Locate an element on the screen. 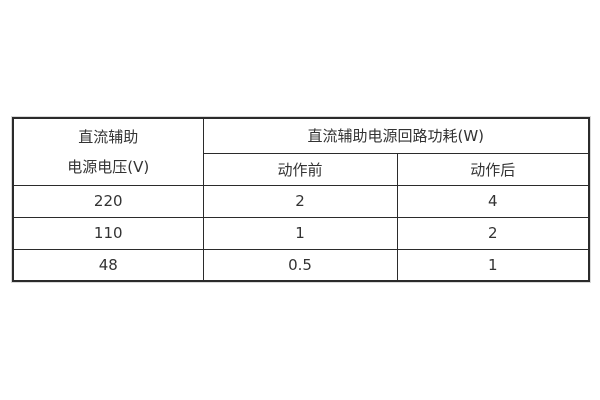 The image size is (600, 400). before-value-cell: 1 is located at coordinates (300, 233).